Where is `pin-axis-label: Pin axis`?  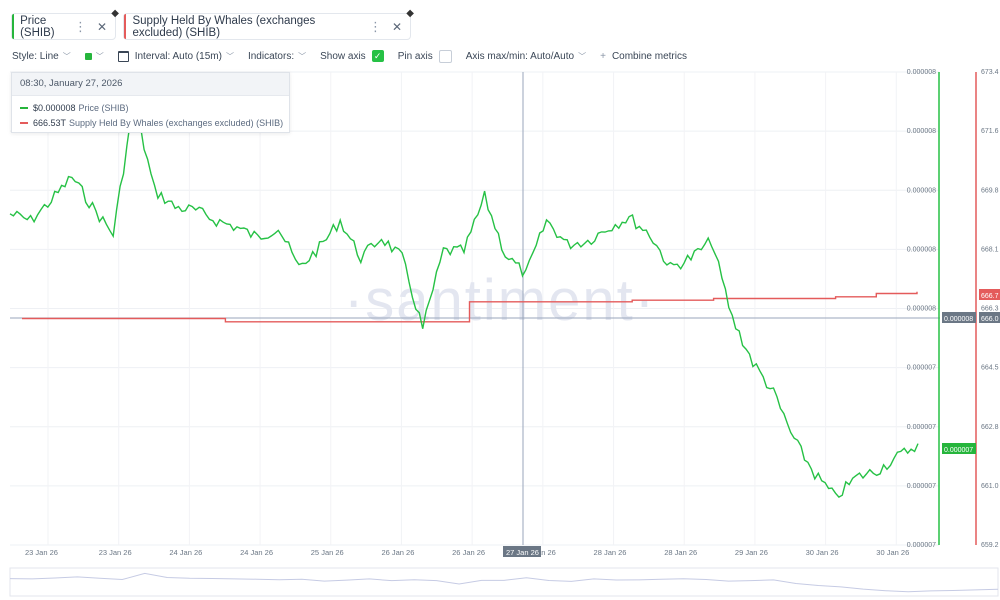
pin-axis-label: Pin axis is located at coordinates (415, 56).